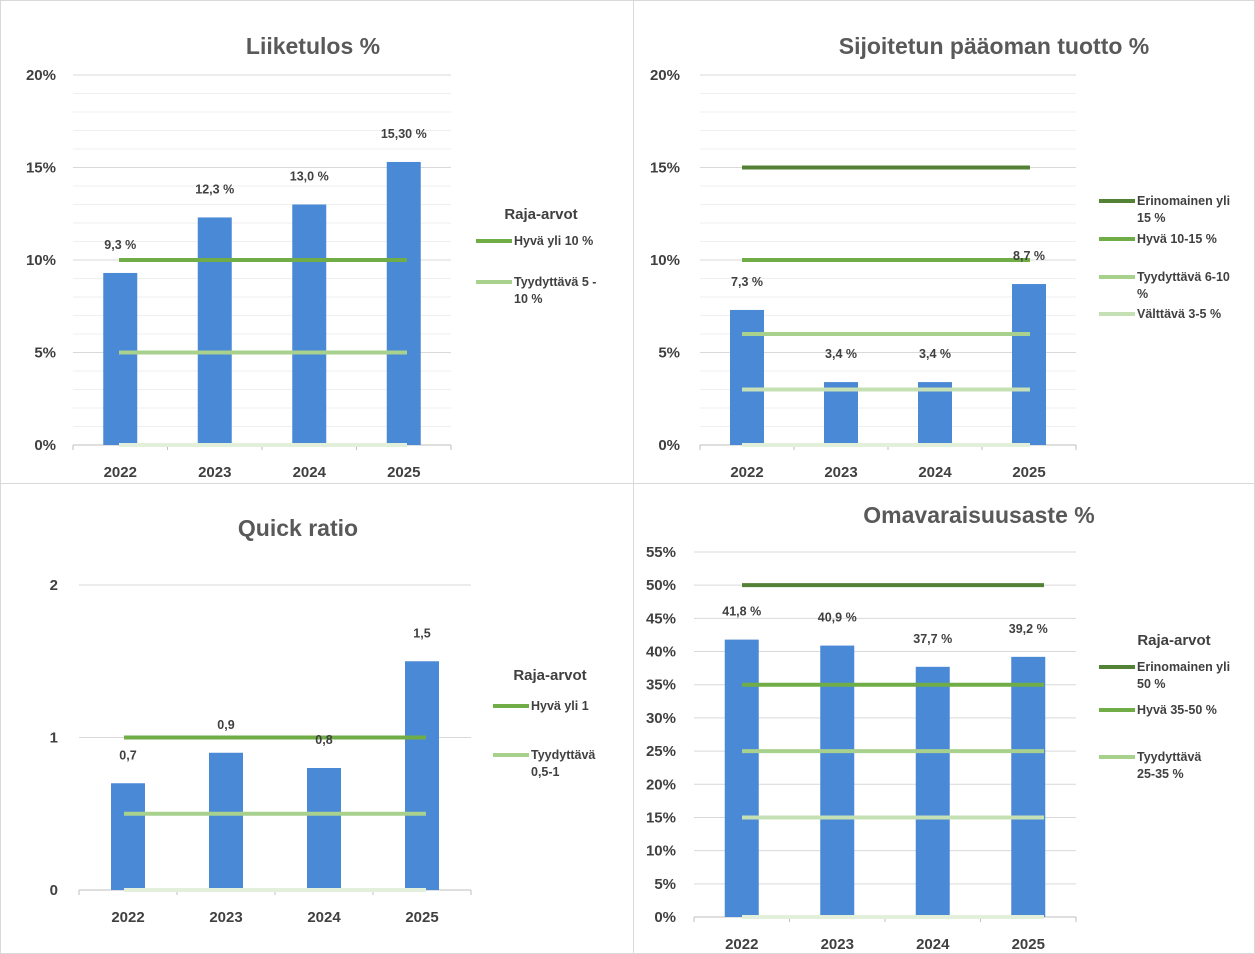 The image size is (1255, 954). Describe the element at coordinates (1029, 256) in the screenshot. I see `data-label: 8,7 %` at that location.